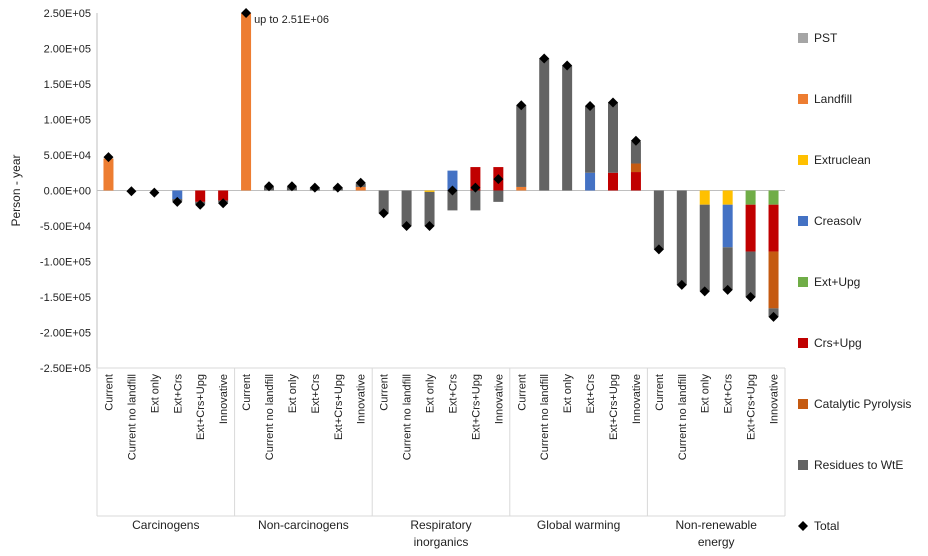 The height and width of the screenshot is (556, 928). I want to click on group-label-line: Non-renewable, so click(717, 525).